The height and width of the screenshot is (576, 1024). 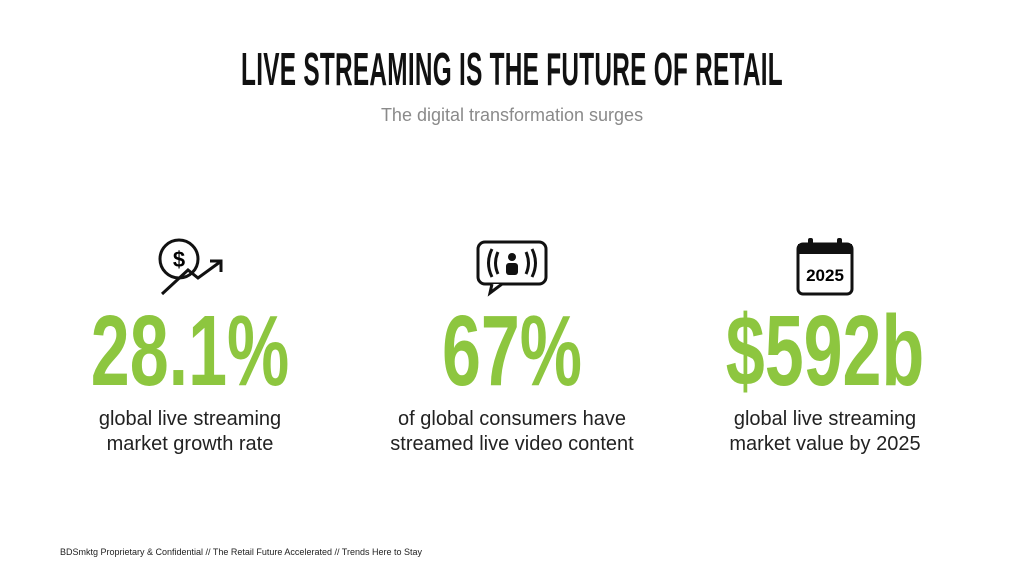 I want to click on calendar-icon: 2025, so click(x=825, y=267).